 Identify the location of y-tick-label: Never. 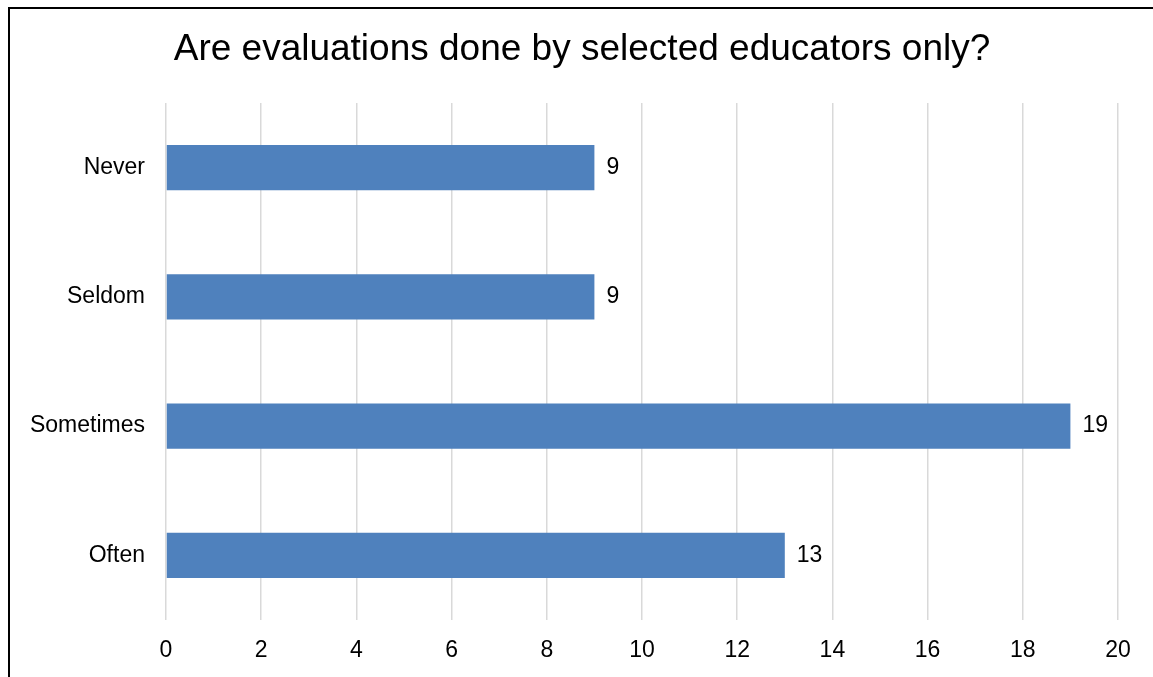
(114, 165).